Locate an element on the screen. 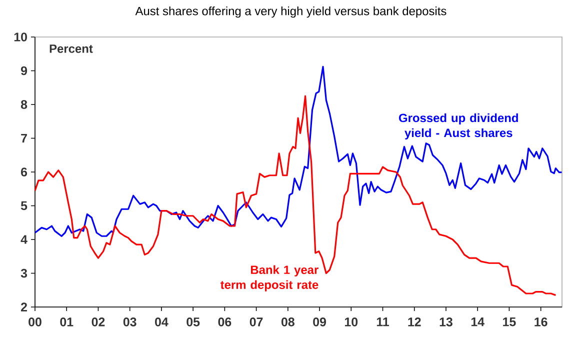 Image resolution: width=574 pixels, height=349 pixels. x-tick-label: 10 is located at coordinates (351, 322).